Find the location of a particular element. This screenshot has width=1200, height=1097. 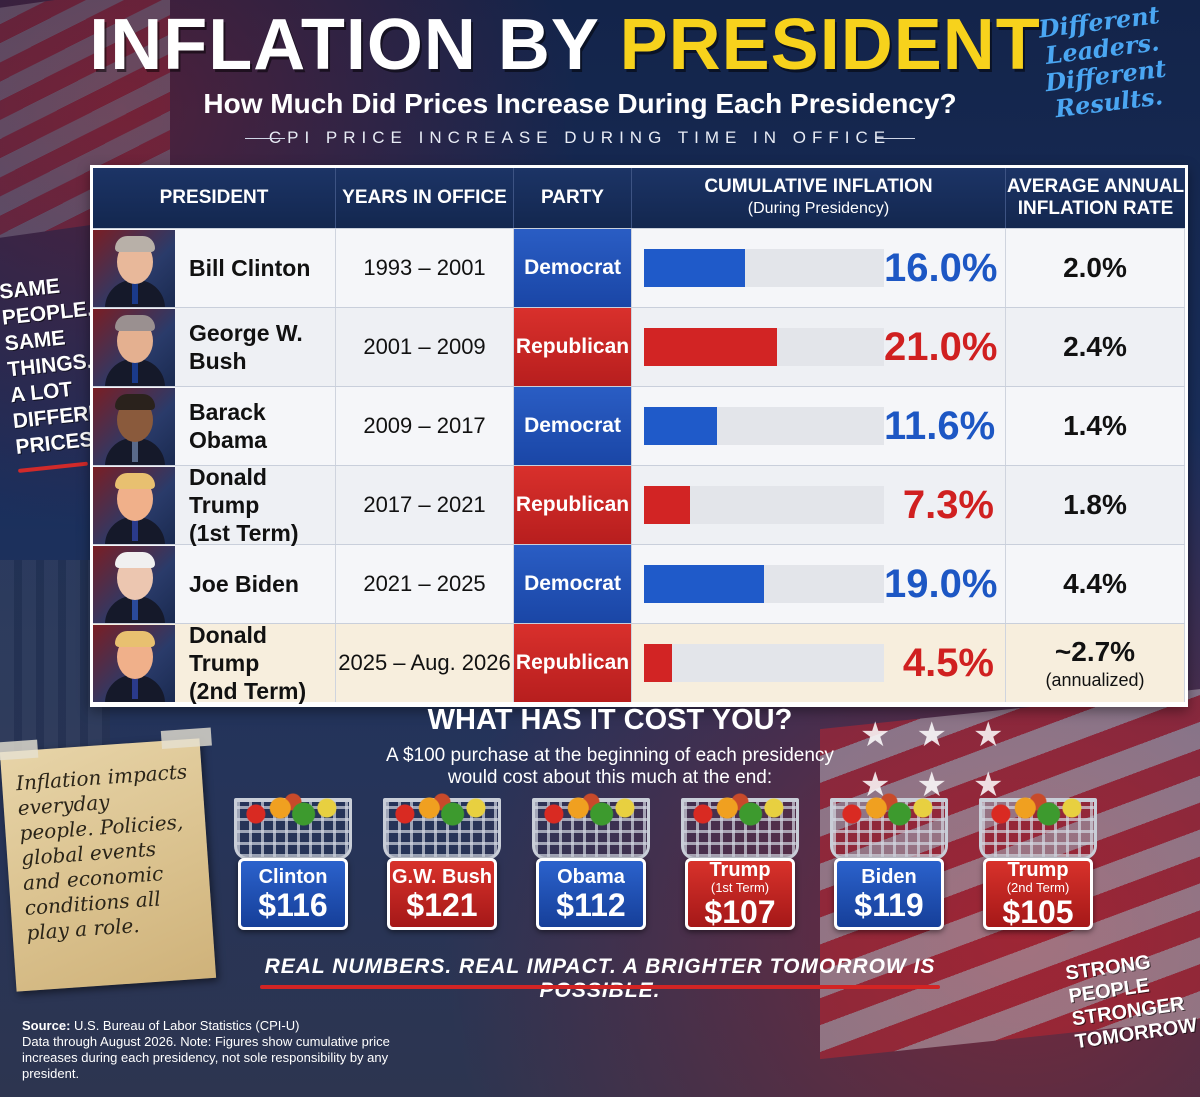

years-cell: 2021 – 2025 is located at coordinates (425, 584).